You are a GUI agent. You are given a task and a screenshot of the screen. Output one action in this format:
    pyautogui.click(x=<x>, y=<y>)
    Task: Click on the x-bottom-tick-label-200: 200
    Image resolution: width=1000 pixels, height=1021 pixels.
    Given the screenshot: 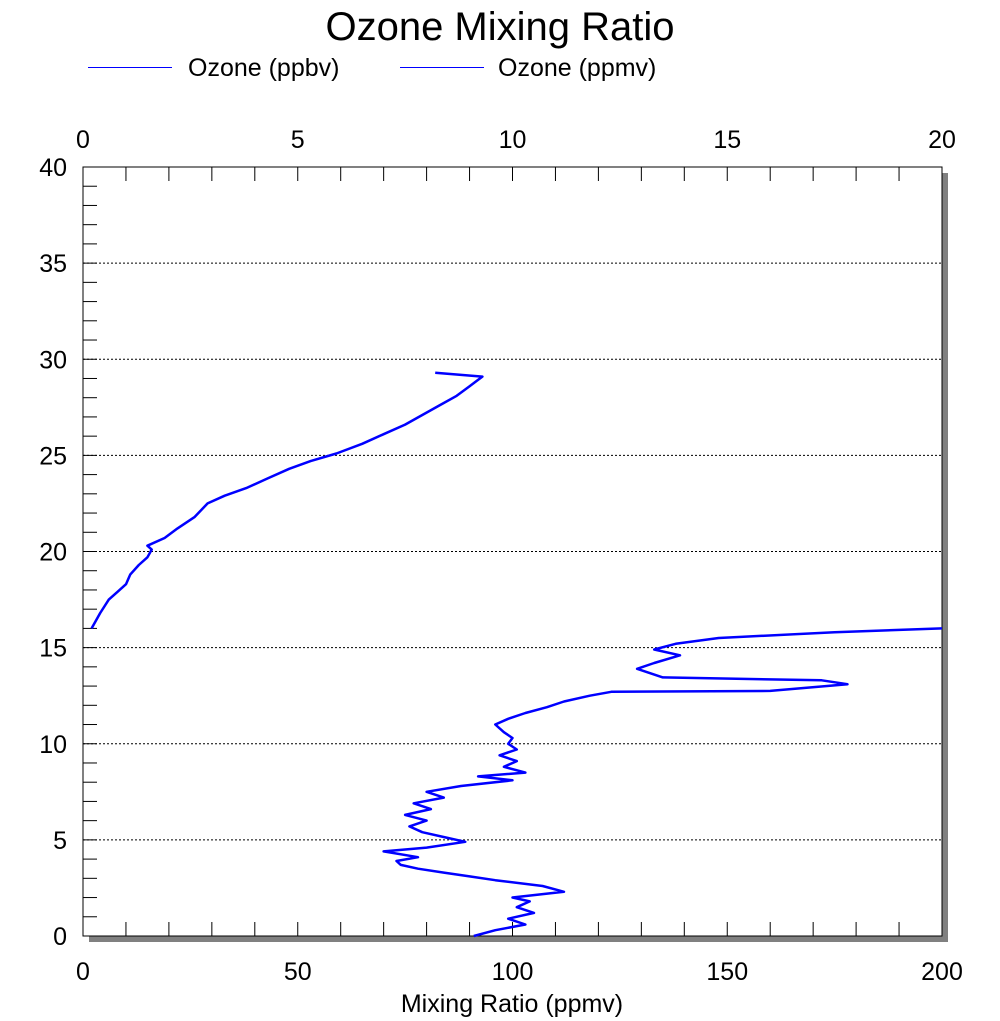 What is the action you would take?
    pyautogui.click(x=942, y=972)
    